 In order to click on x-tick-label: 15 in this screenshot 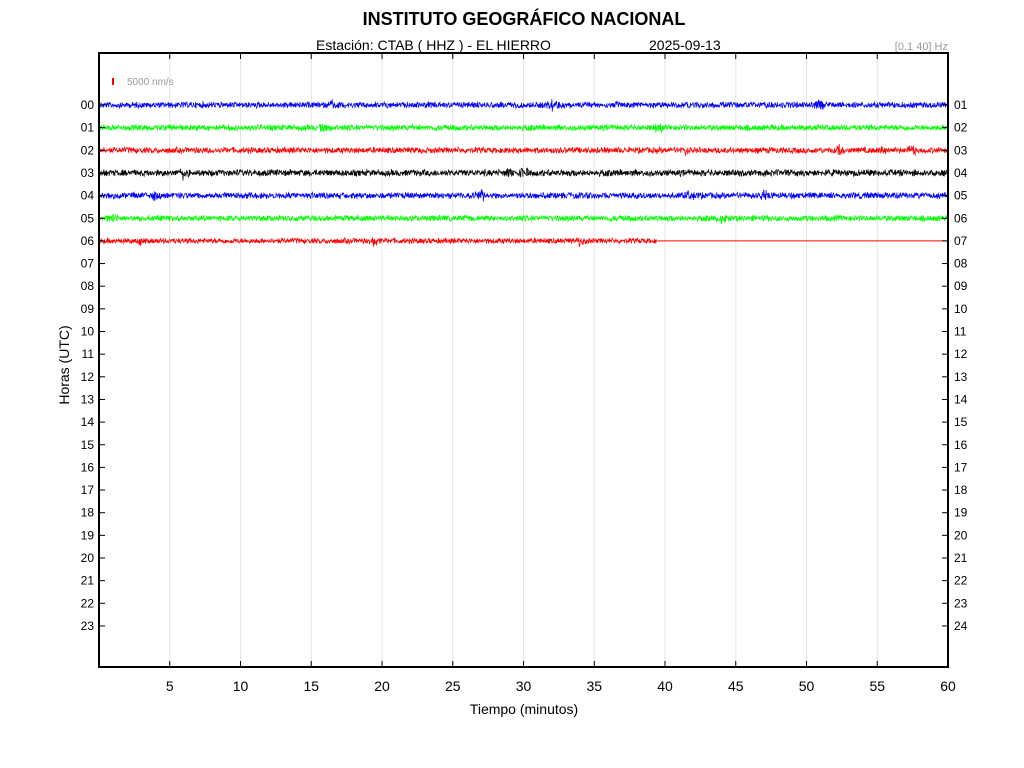, I will do `click(311, 686)`.